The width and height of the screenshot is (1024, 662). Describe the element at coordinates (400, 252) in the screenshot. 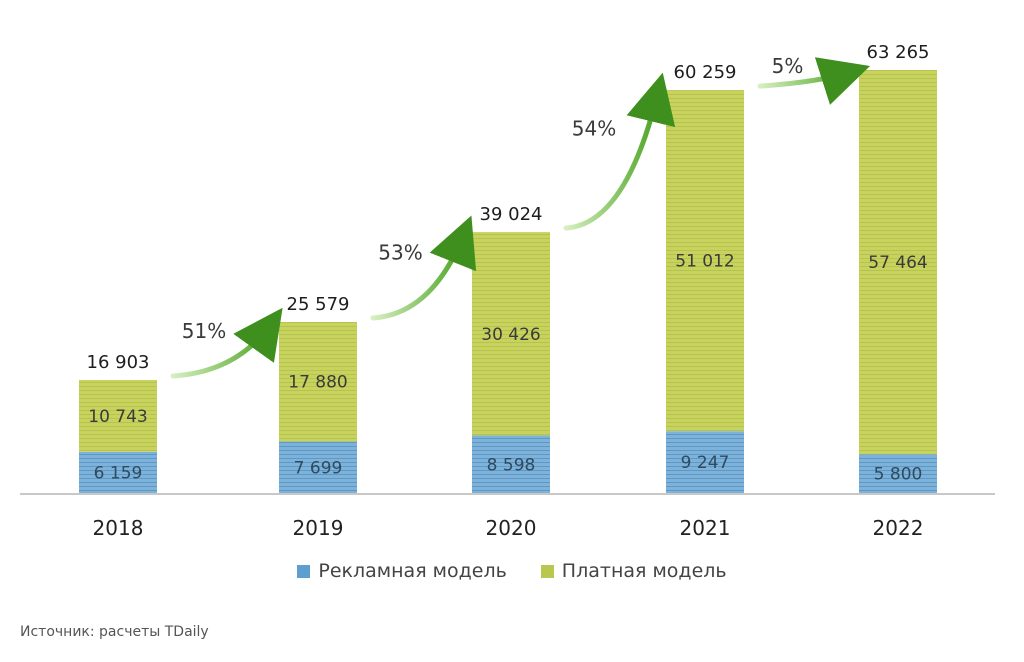

I see `growth-label-2: 53%` at that location.